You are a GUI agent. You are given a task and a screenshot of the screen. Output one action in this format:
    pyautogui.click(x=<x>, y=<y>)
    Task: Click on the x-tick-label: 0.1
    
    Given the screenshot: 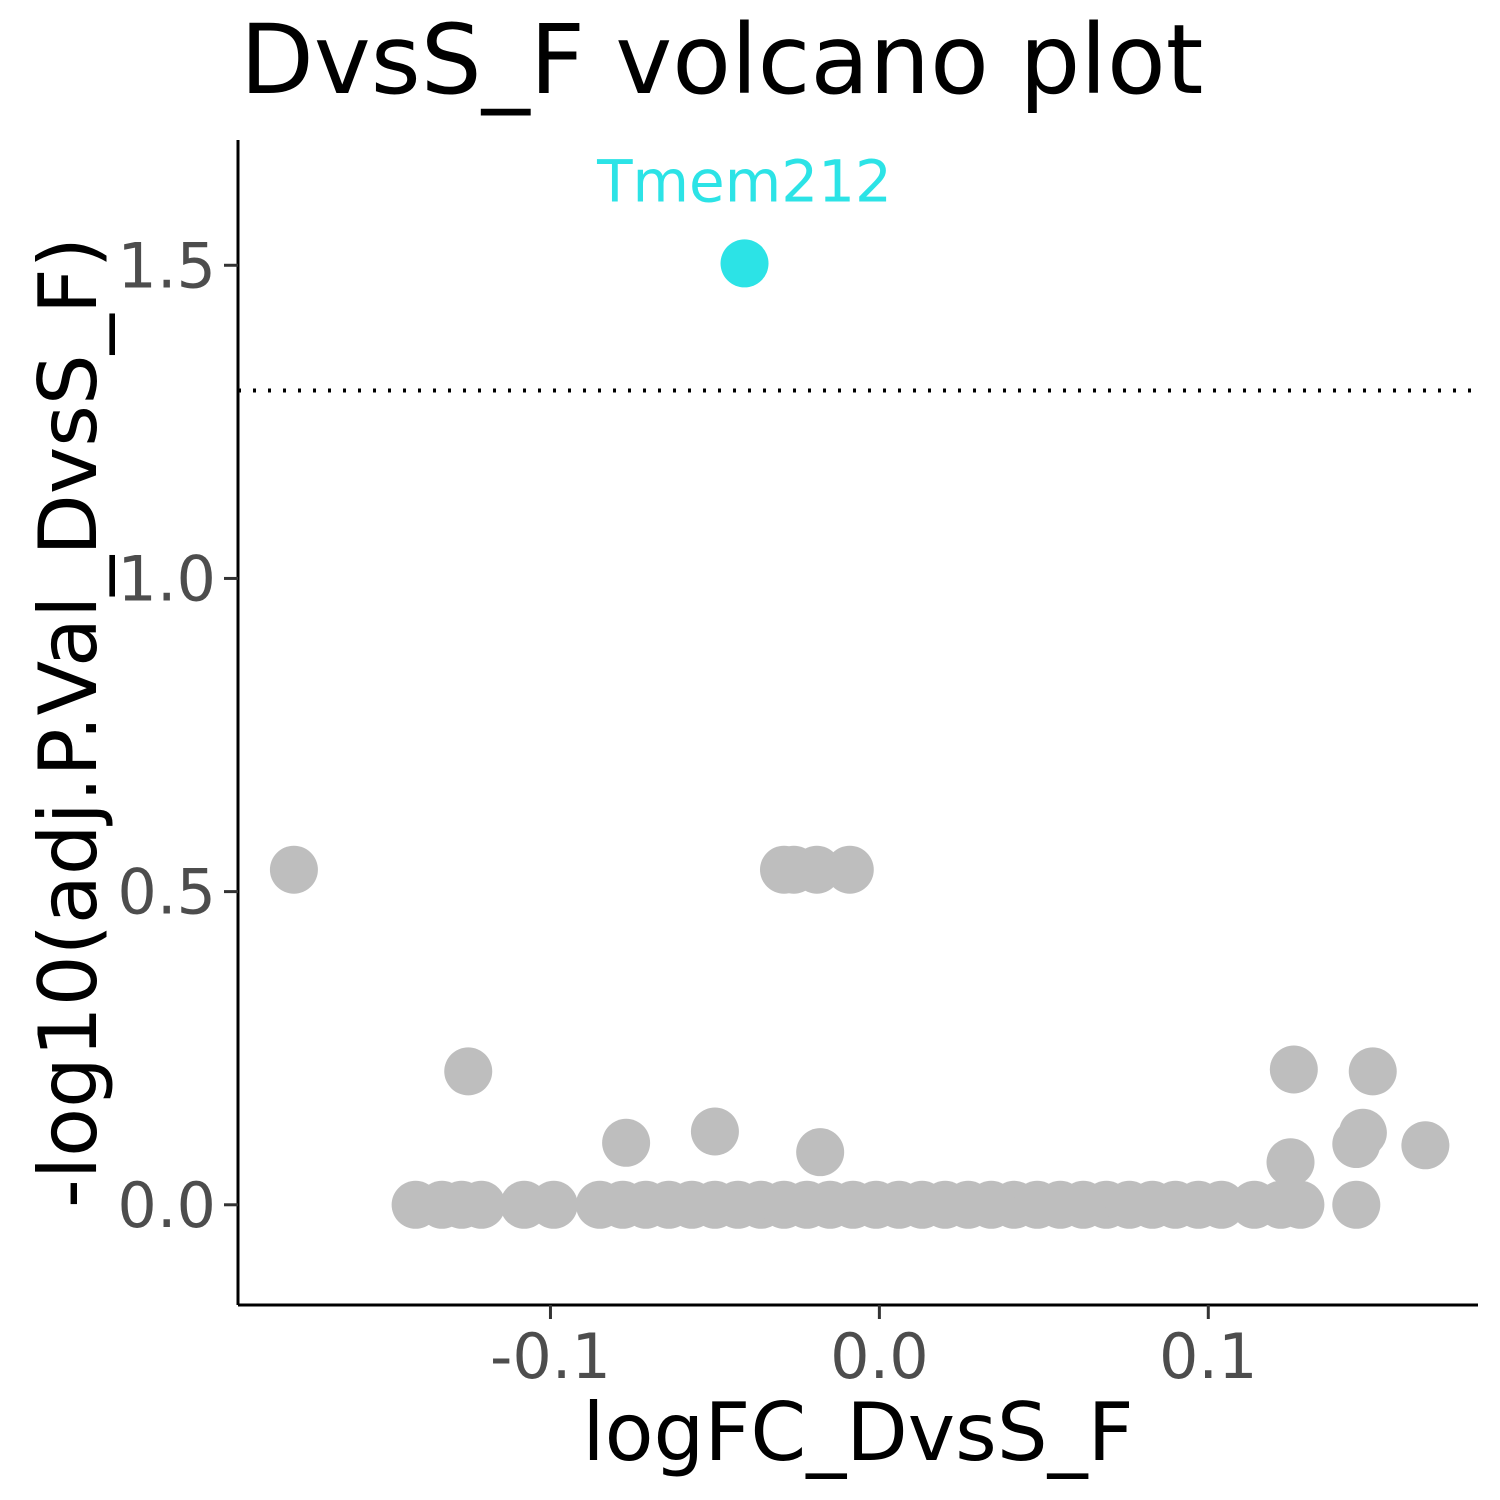 What is the action you would take?
    pyautogui.click(x=1208, y=1356)
    